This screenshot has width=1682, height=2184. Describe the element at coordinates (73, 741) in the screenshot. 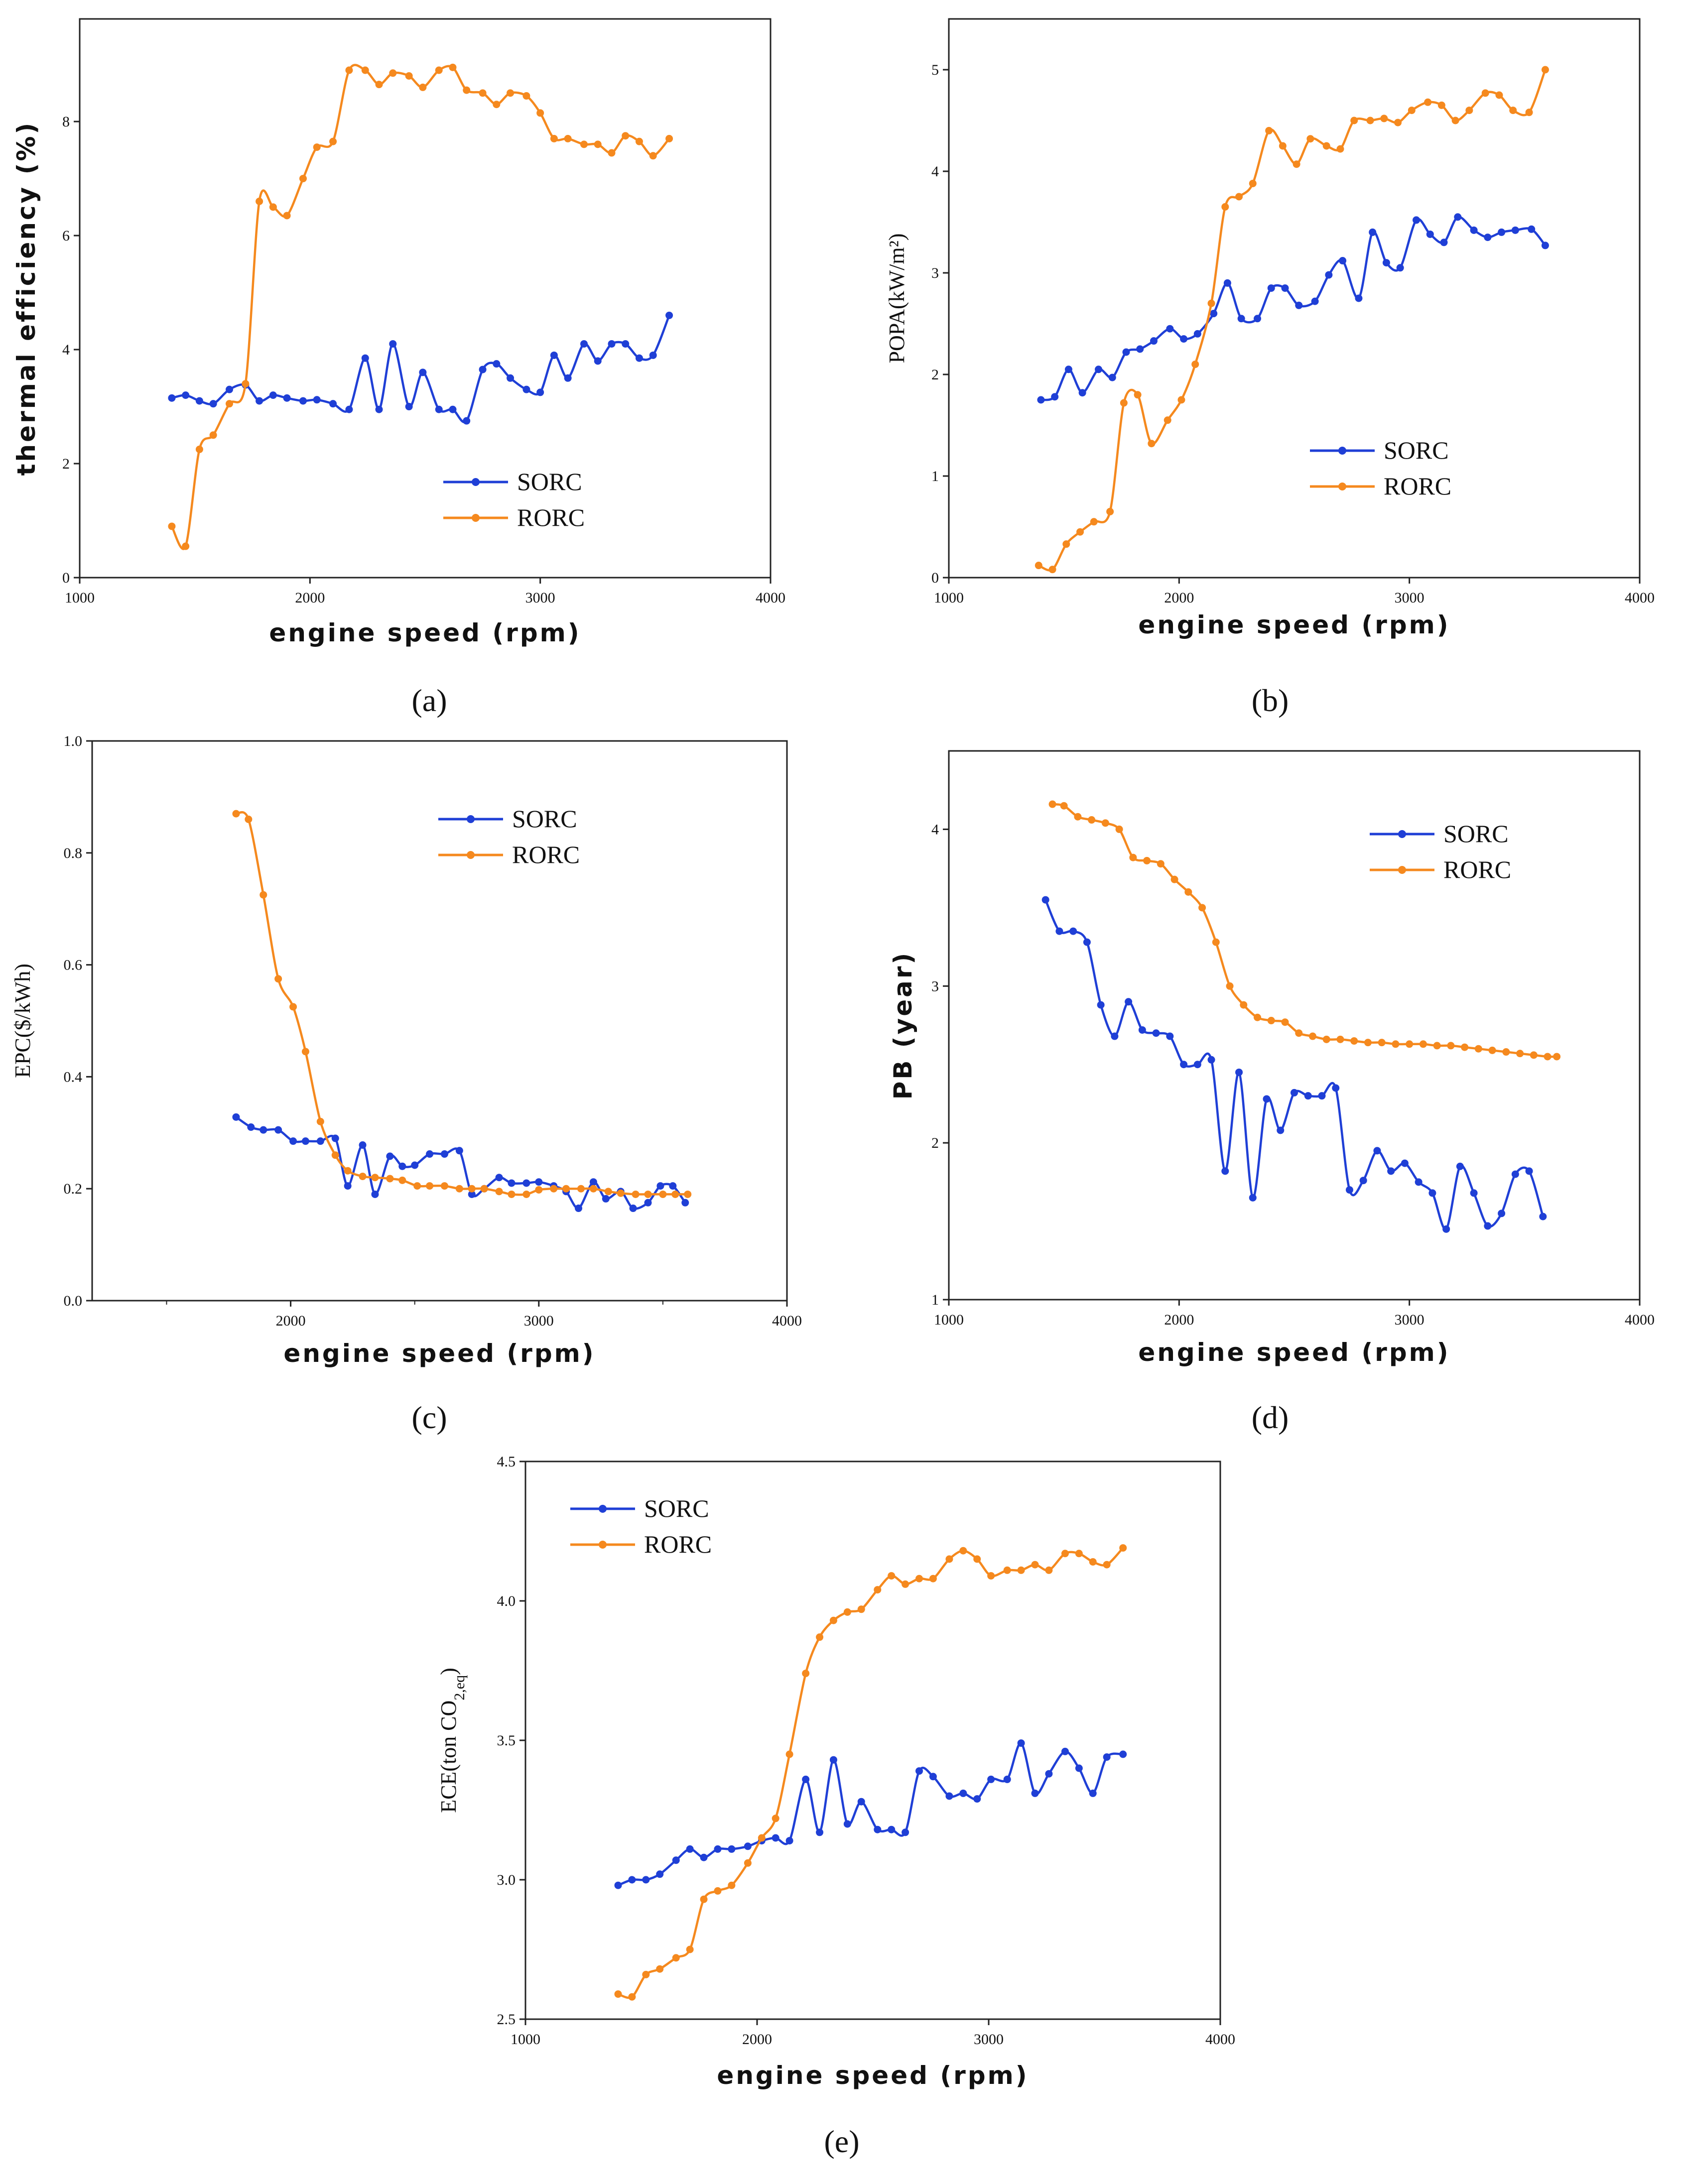

I see `y-tick-label: 1.0` at that location.